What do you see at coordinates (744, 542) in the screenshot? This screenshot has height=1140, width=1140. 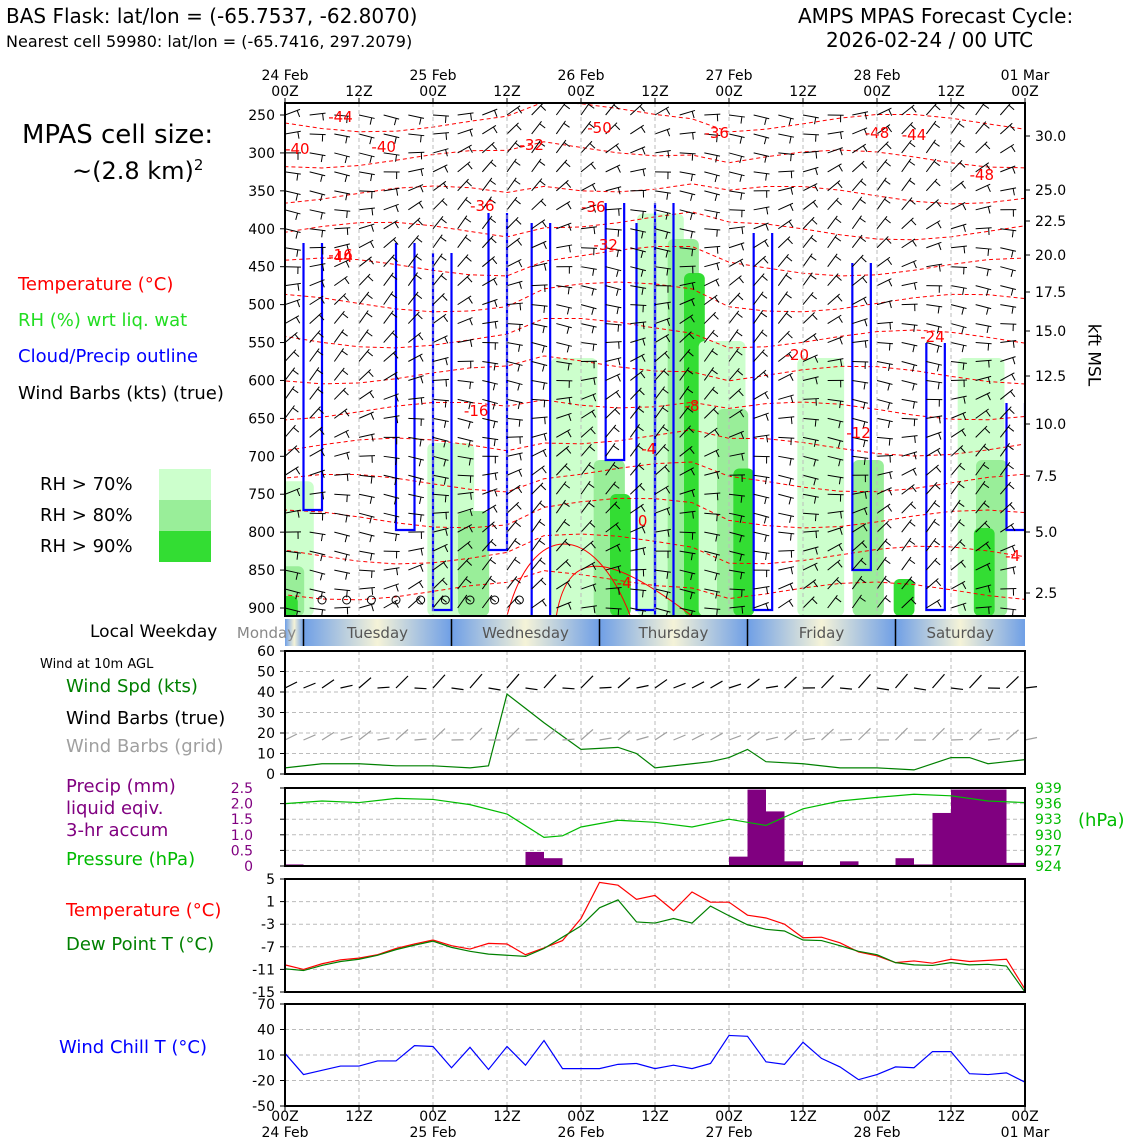 I see `rh-region` at bounding box center [744, 542].